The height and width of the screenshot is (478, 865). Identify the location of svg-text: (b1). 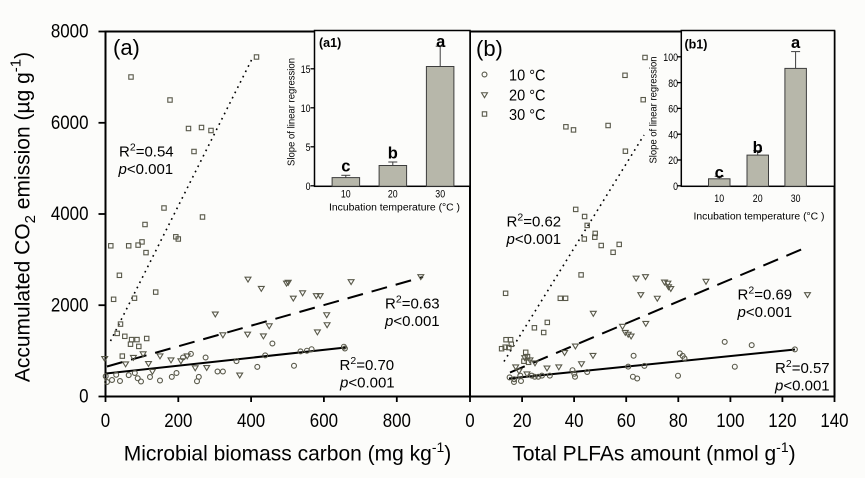
(696, 45).